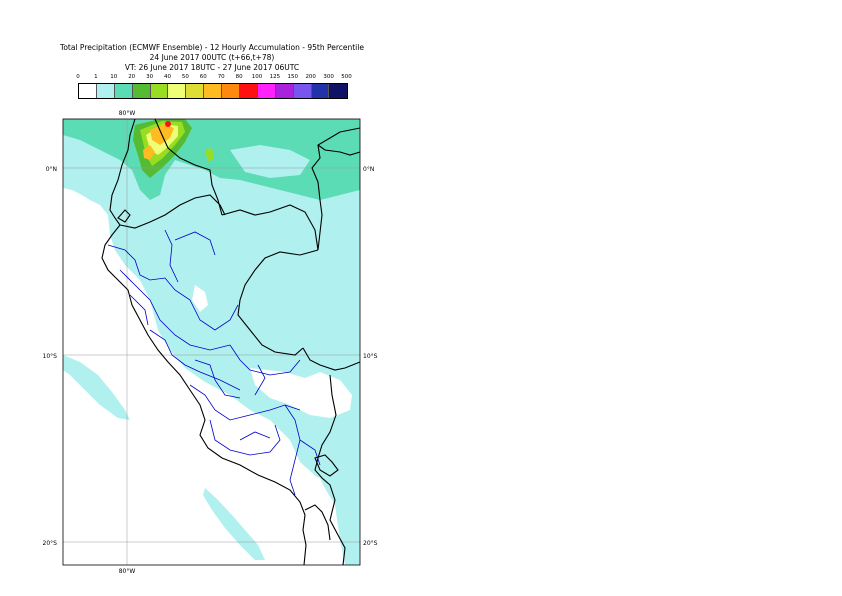  Describe the element at coordinates (270, 227) in the screenshot. I see `colombia-peru-border` at that location.